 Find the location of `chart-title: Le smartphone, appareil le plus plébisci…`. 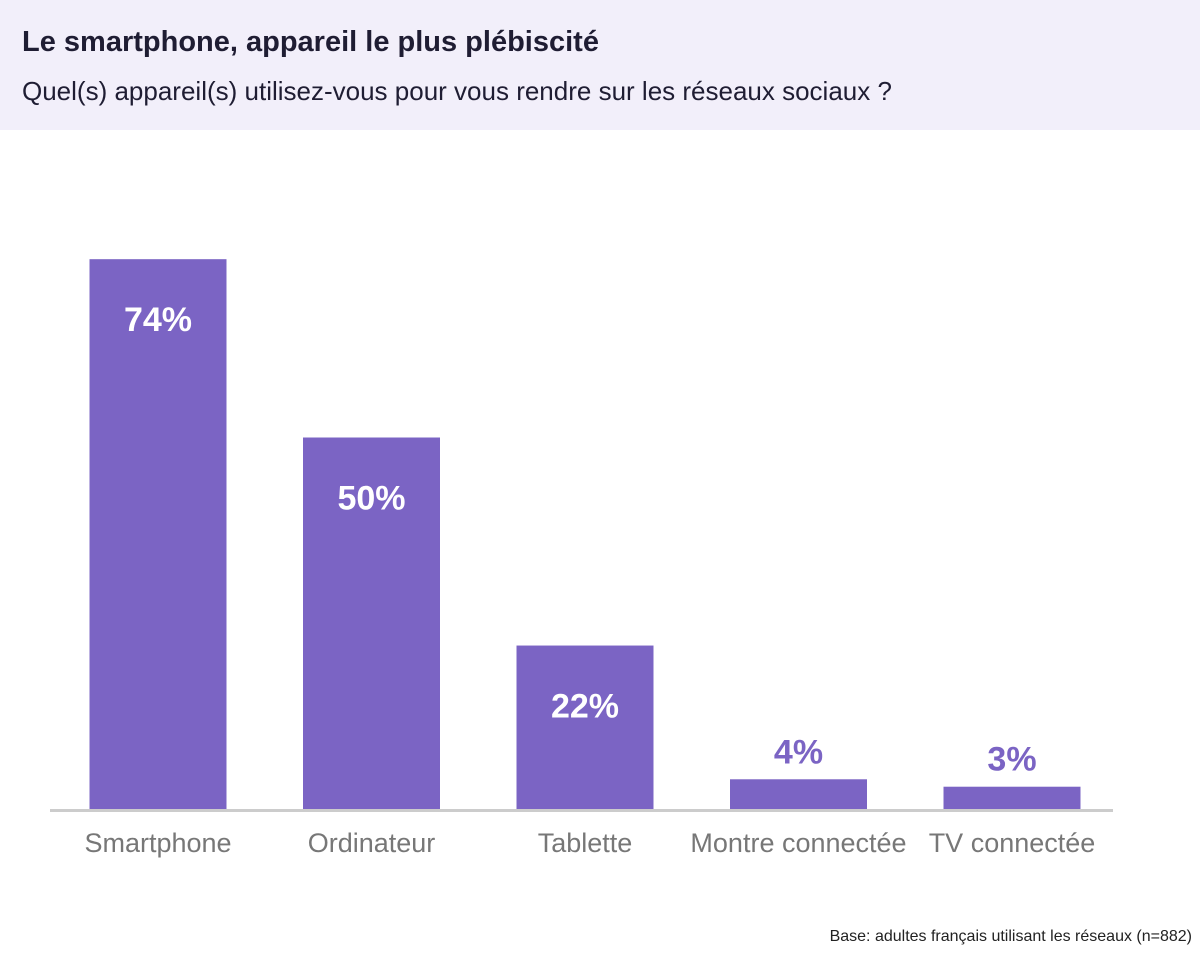

chart-title: Le smartphone, appareil le plus plébisci… is located at coordinates (310, 42).